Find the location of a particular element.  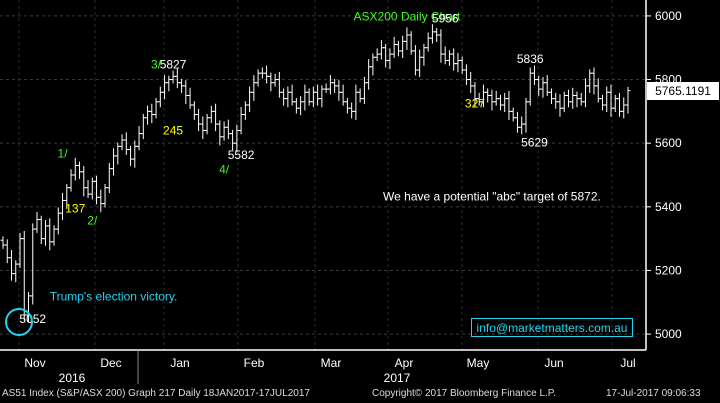

x-month-label: Jun is located at coordinates (553, 363).